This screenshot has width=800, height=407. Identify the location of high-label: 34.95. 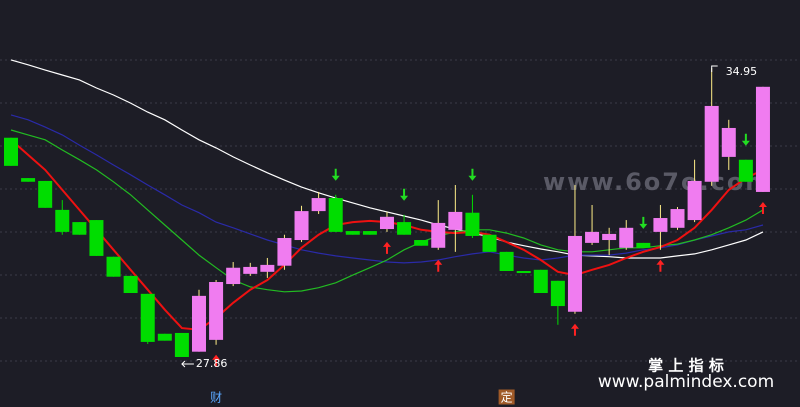
(742, 71).